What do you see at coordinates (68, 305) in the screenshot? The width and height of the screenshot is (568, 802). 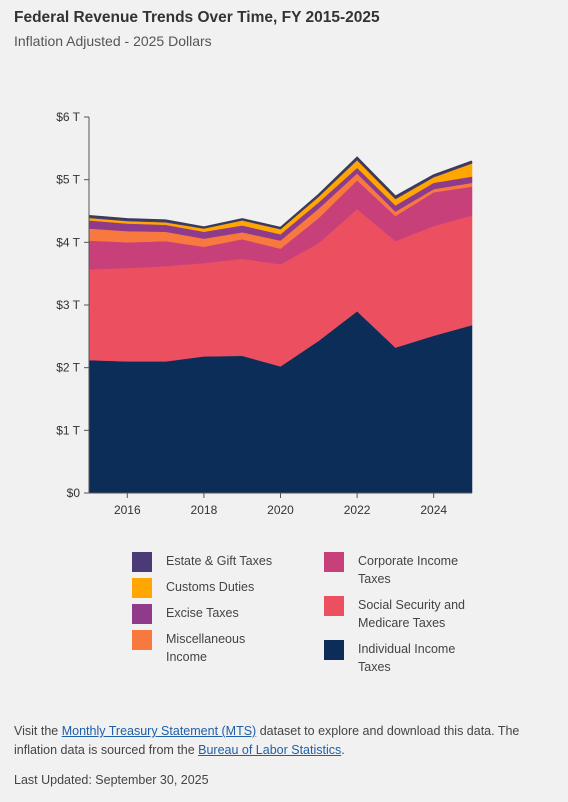 I see `y-tick-label: $3 T` at bounding box center [68, 305].